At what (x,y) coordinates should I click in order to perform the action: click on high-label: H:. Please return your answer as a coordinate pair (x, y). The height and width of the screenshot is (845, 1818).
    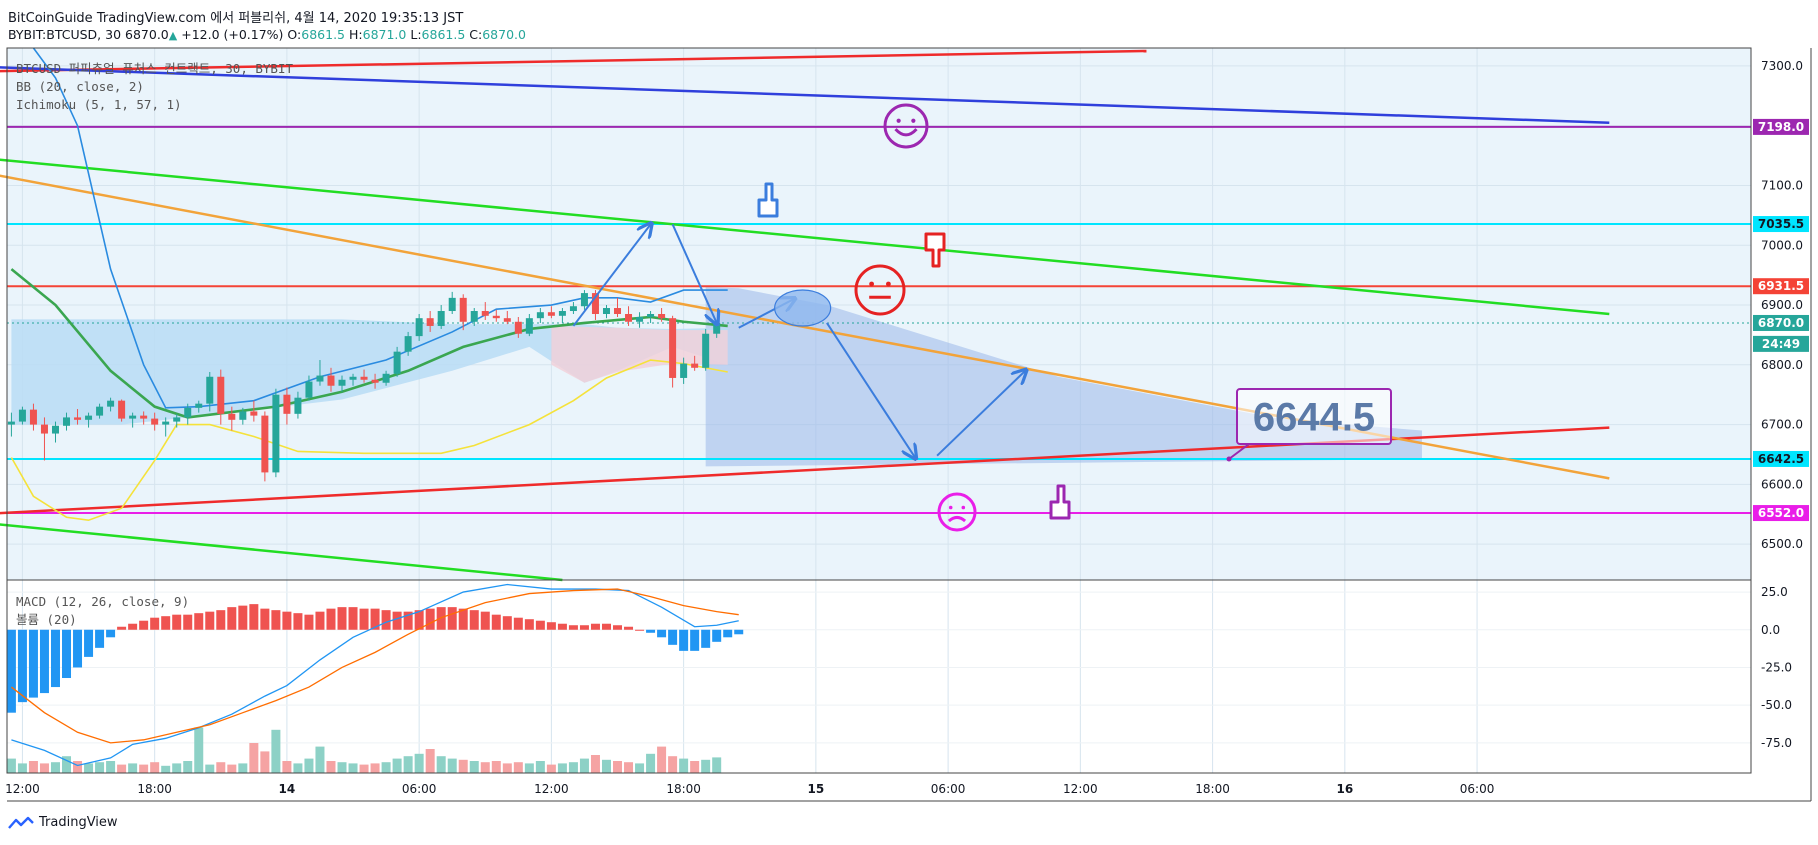
    Looking at the image, I should click on (356, 34).